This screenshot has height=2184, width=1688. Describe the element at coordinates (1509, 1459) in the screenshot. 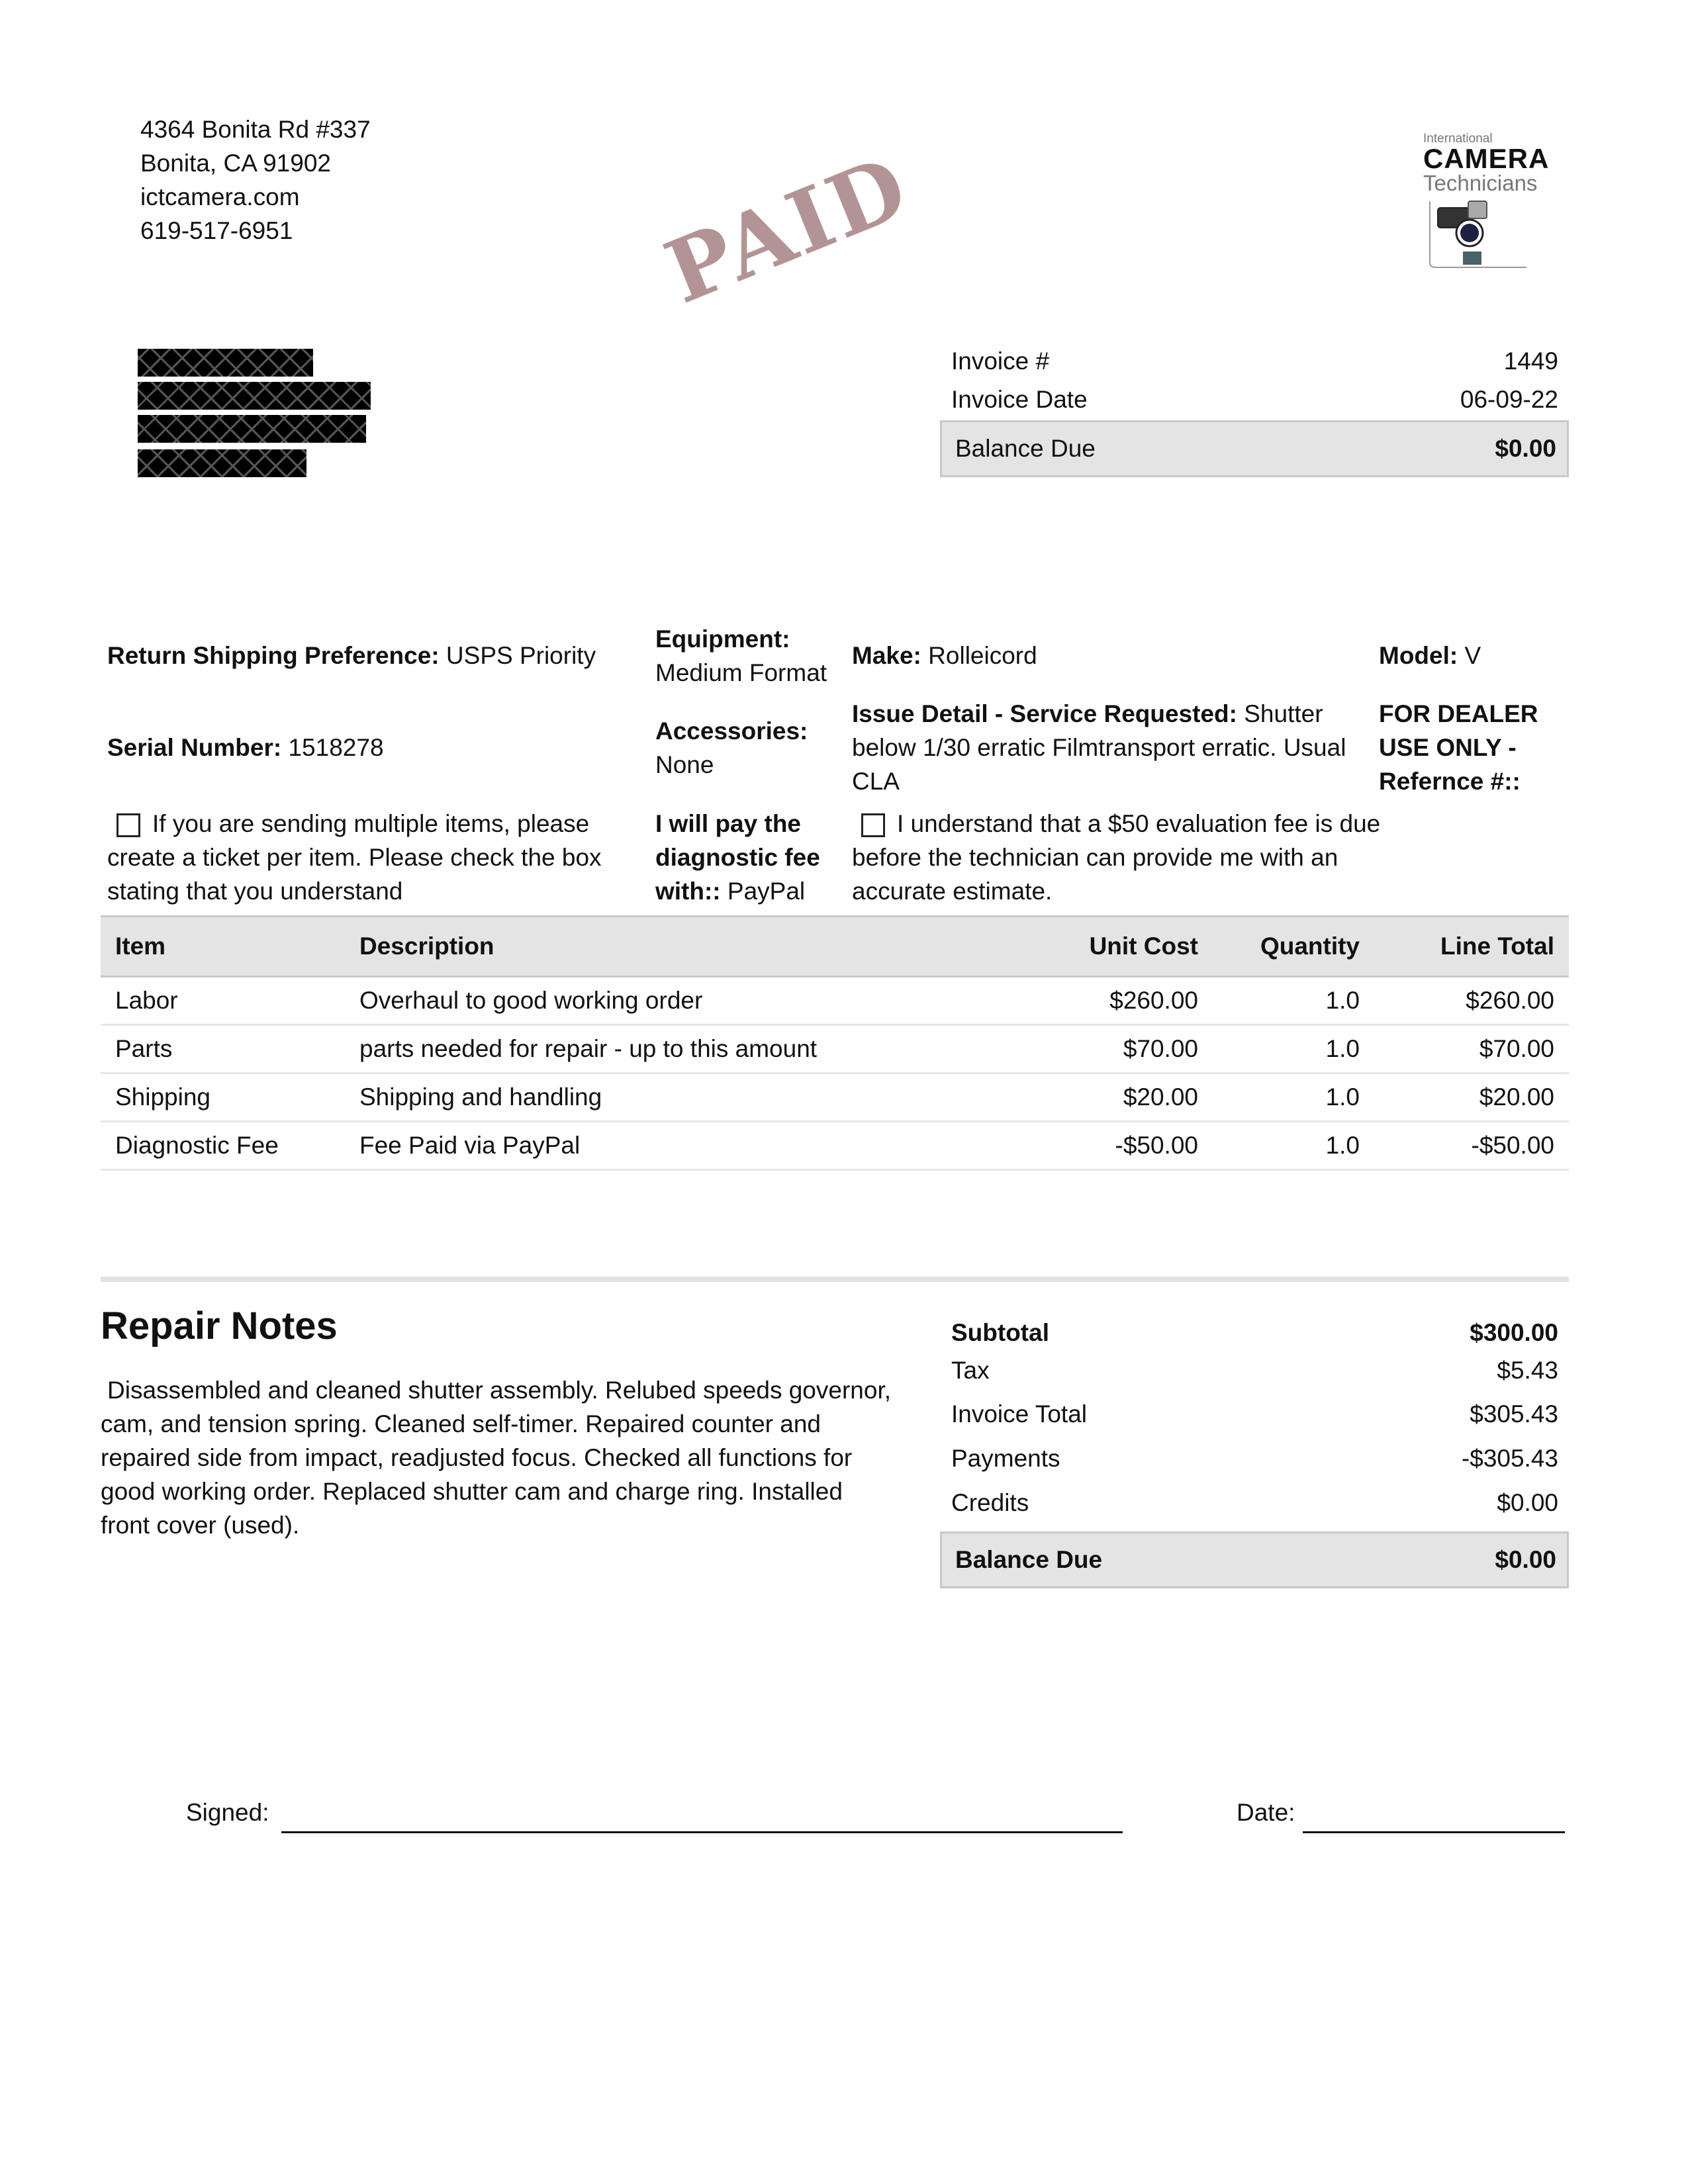

I see `payments-value: -$305.43` at that location.